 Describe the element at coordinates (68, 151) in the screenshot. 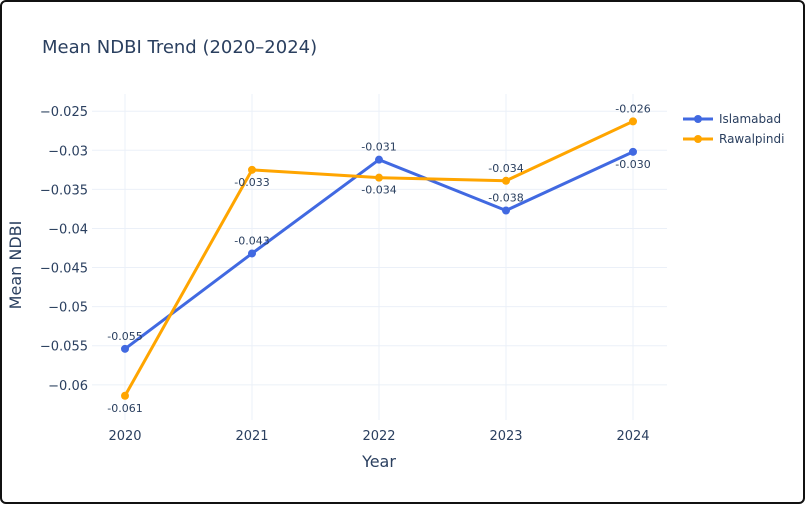

I see `y-tick-label: −0.03` at that location.